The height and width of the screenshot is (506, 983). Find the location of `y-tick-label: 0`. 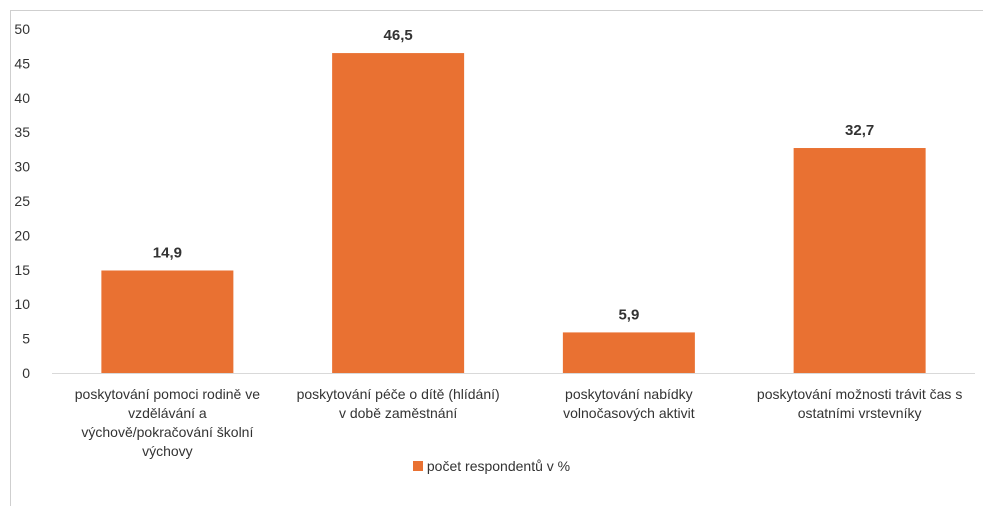

y-tick-label: 0 is located at coordinates (26, 373).